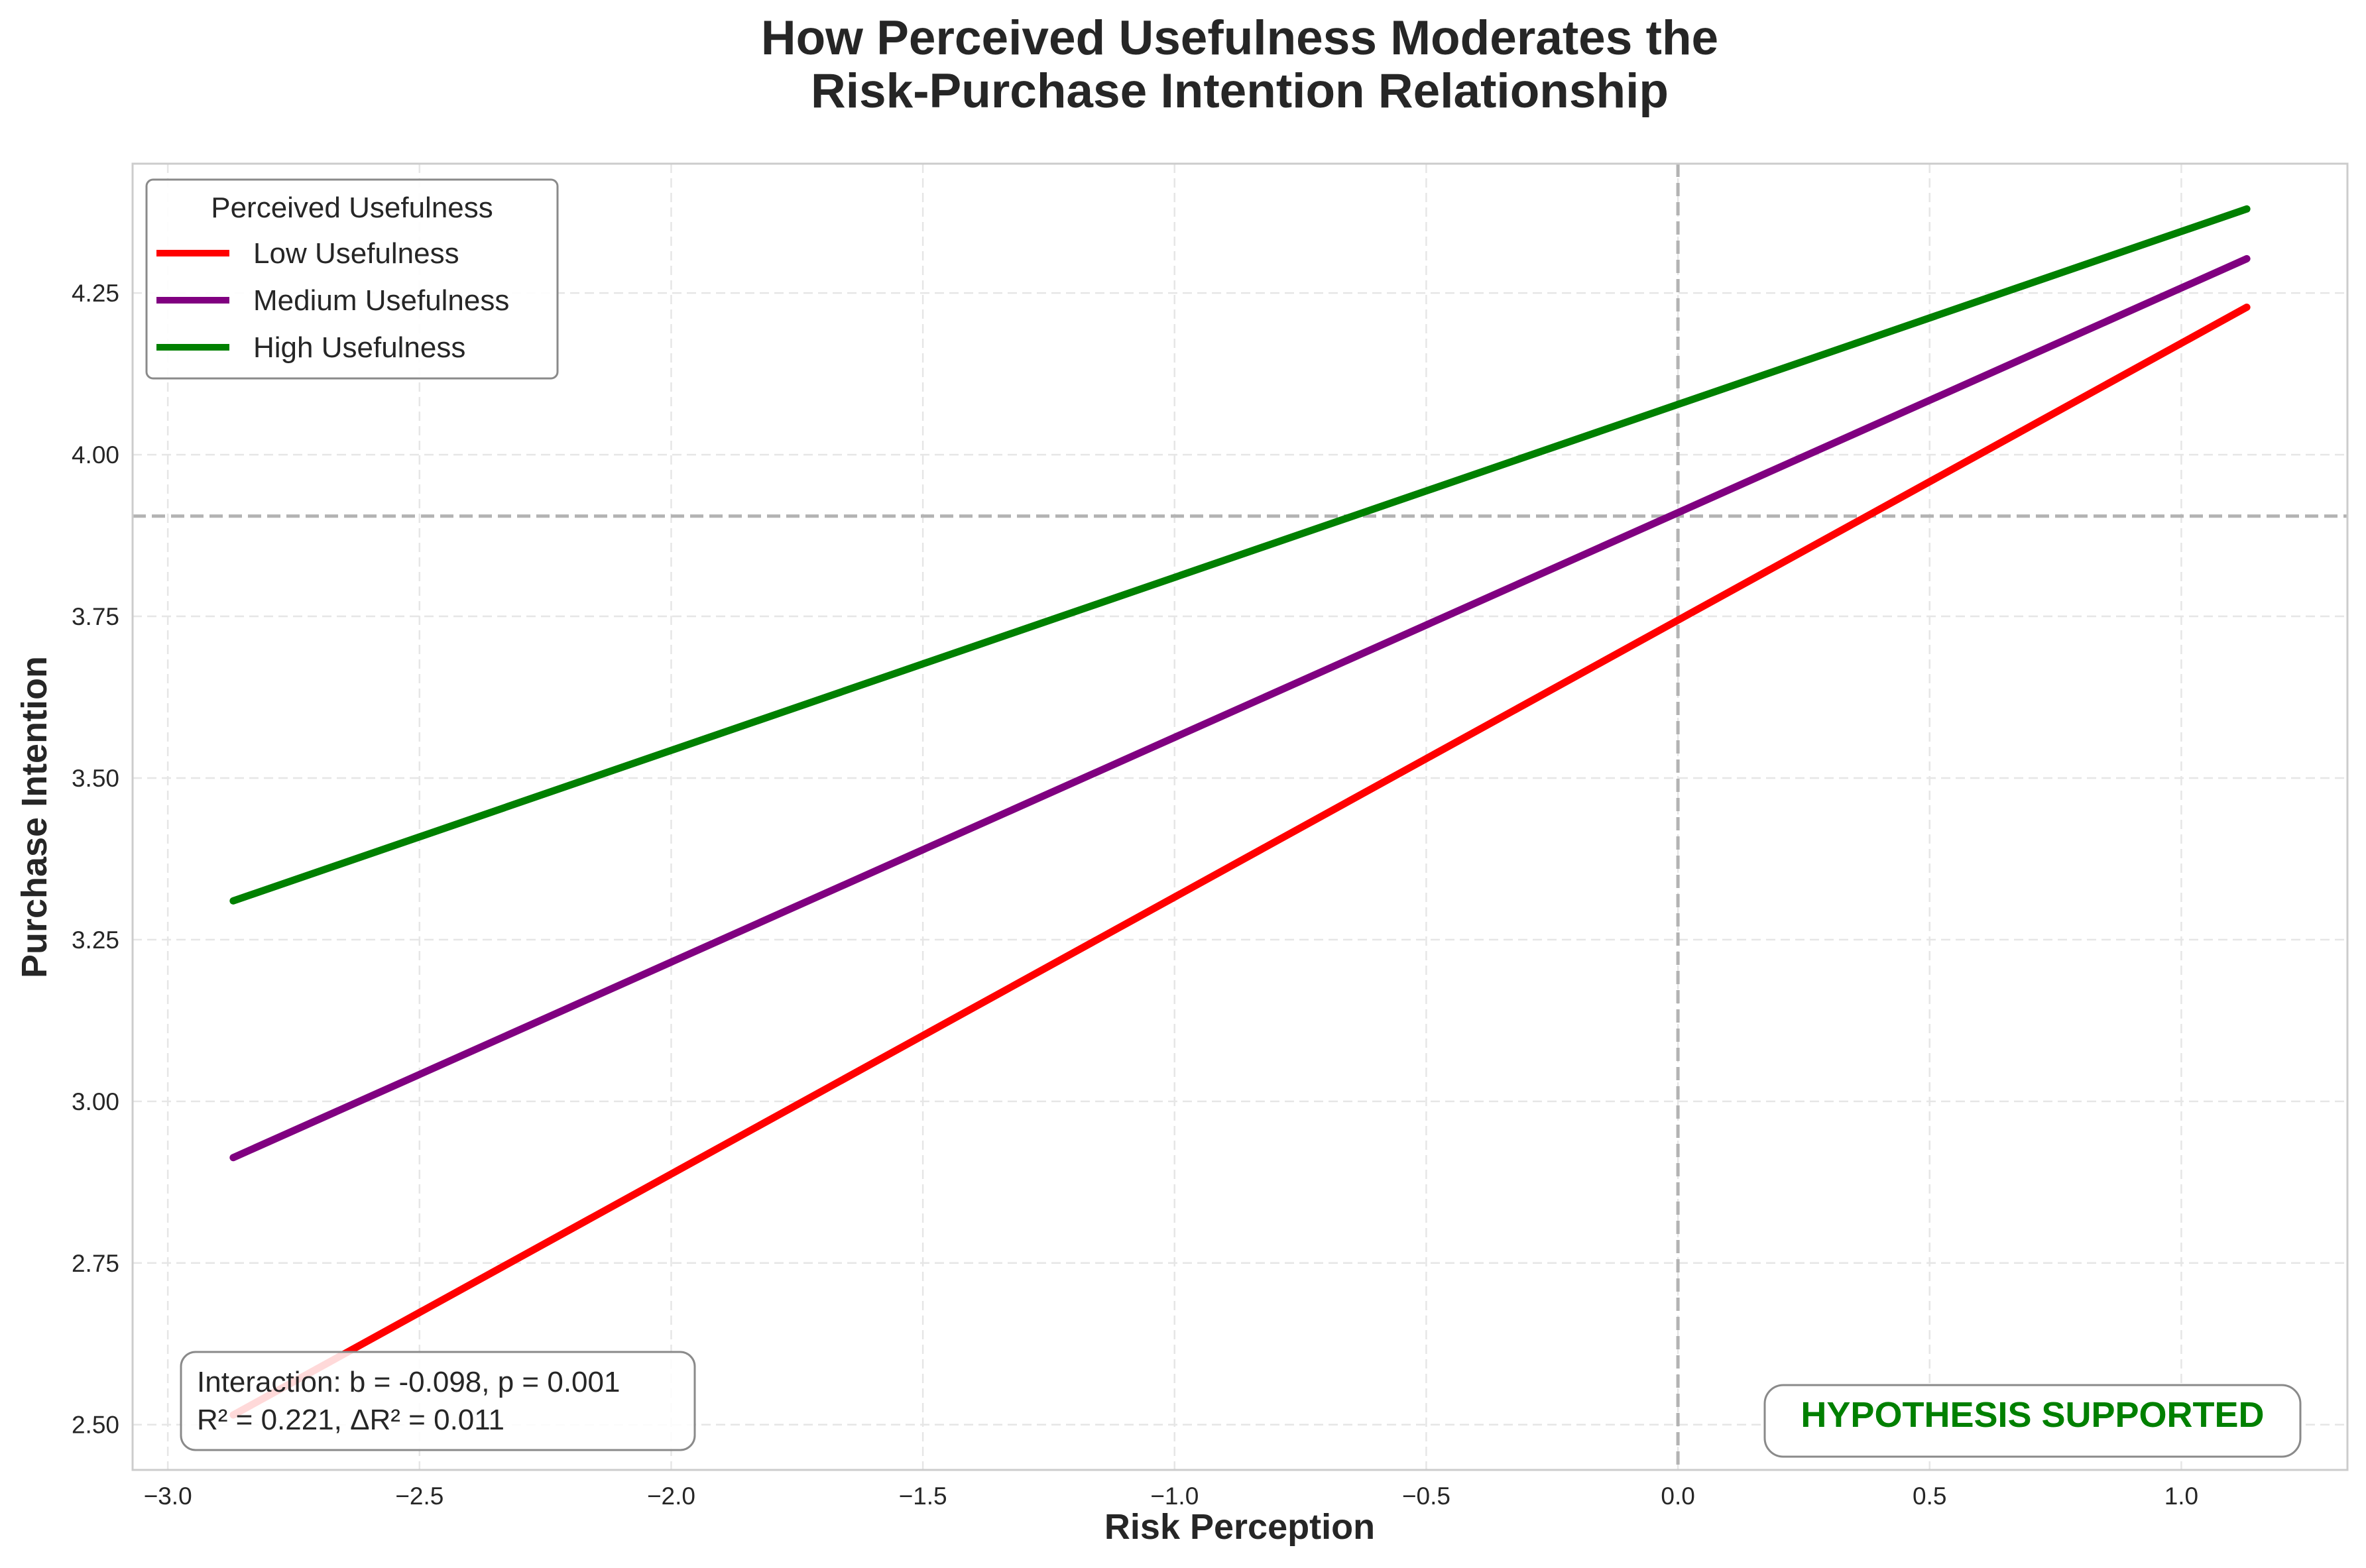  I want to click on legend-label-low-usefulness: Low Usefulness, so click(356, 253).